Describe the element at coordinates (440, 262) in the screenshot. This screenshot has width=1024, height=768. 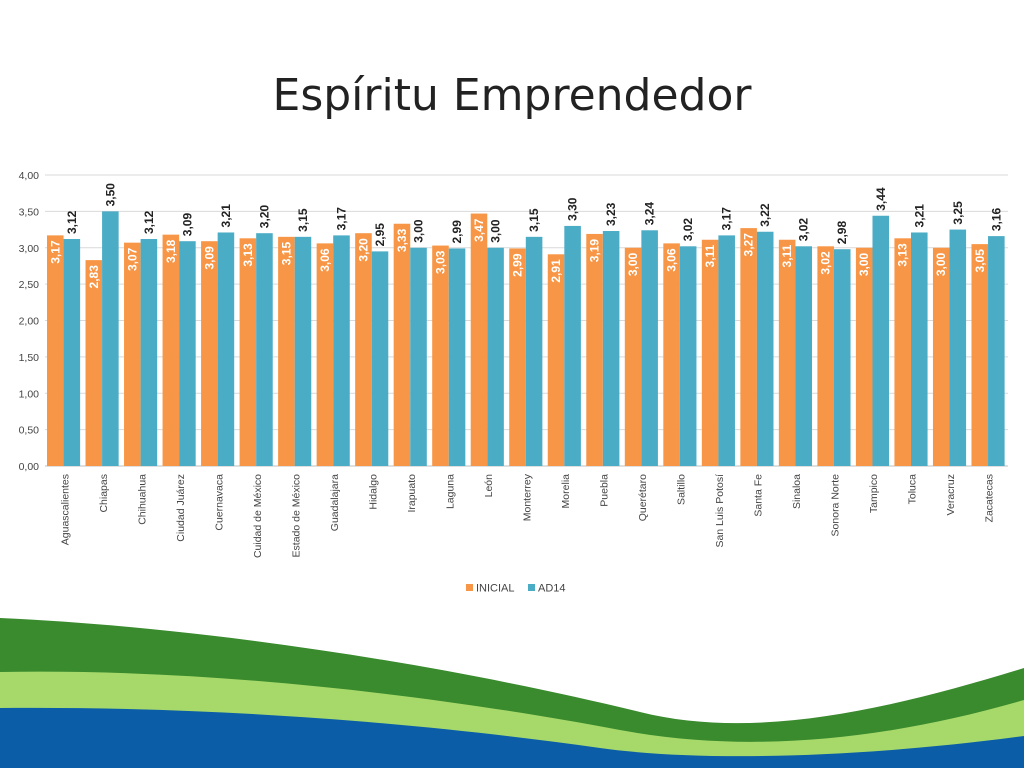
I see `data-label-inicial: 3,03` at that location.